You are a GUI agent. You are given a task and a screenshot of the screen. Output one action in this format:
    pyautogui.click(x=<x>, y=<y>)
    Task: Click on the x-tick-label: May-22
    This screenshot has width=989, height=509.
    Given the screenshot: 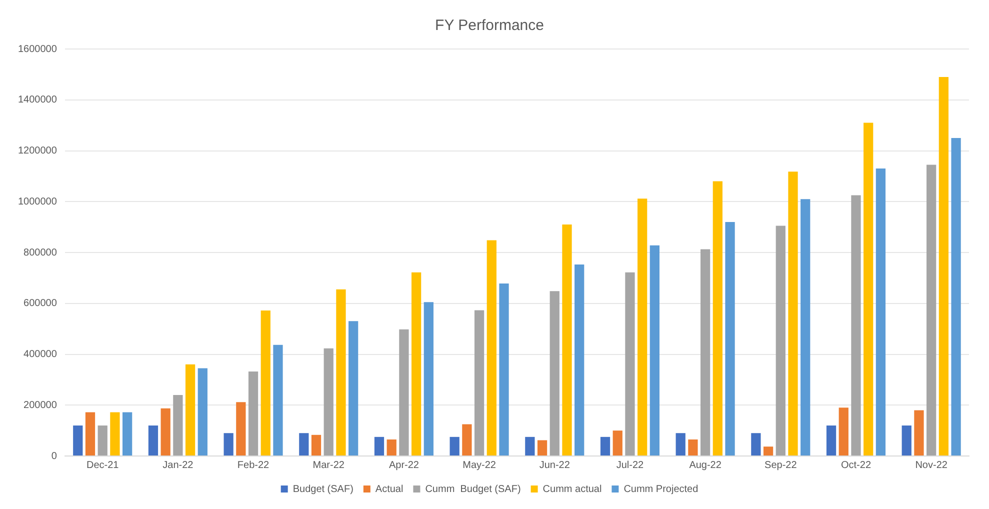 What is the action you would take?
    pyautogui.click(x=479, y=465)
    